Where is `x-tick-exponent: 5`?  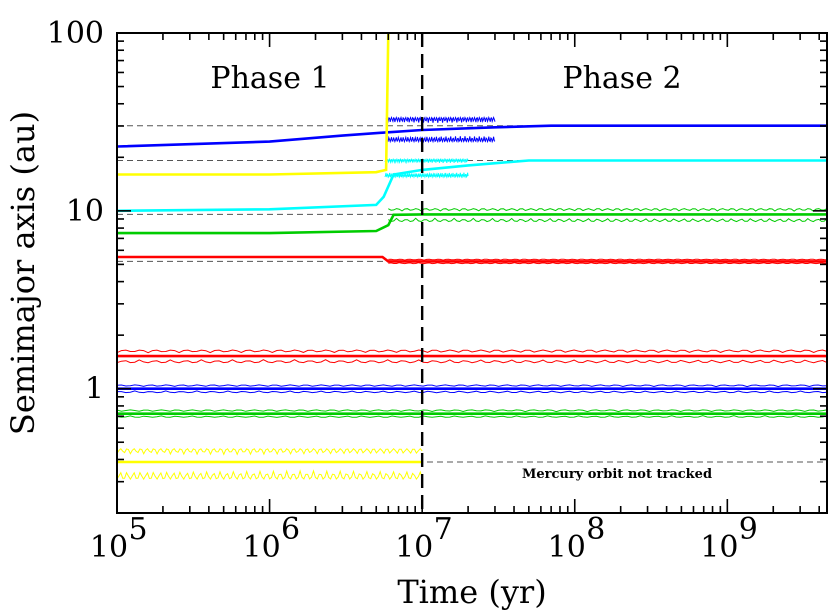 x-tick-exponent: 5 is located at coordinates (137, 529).